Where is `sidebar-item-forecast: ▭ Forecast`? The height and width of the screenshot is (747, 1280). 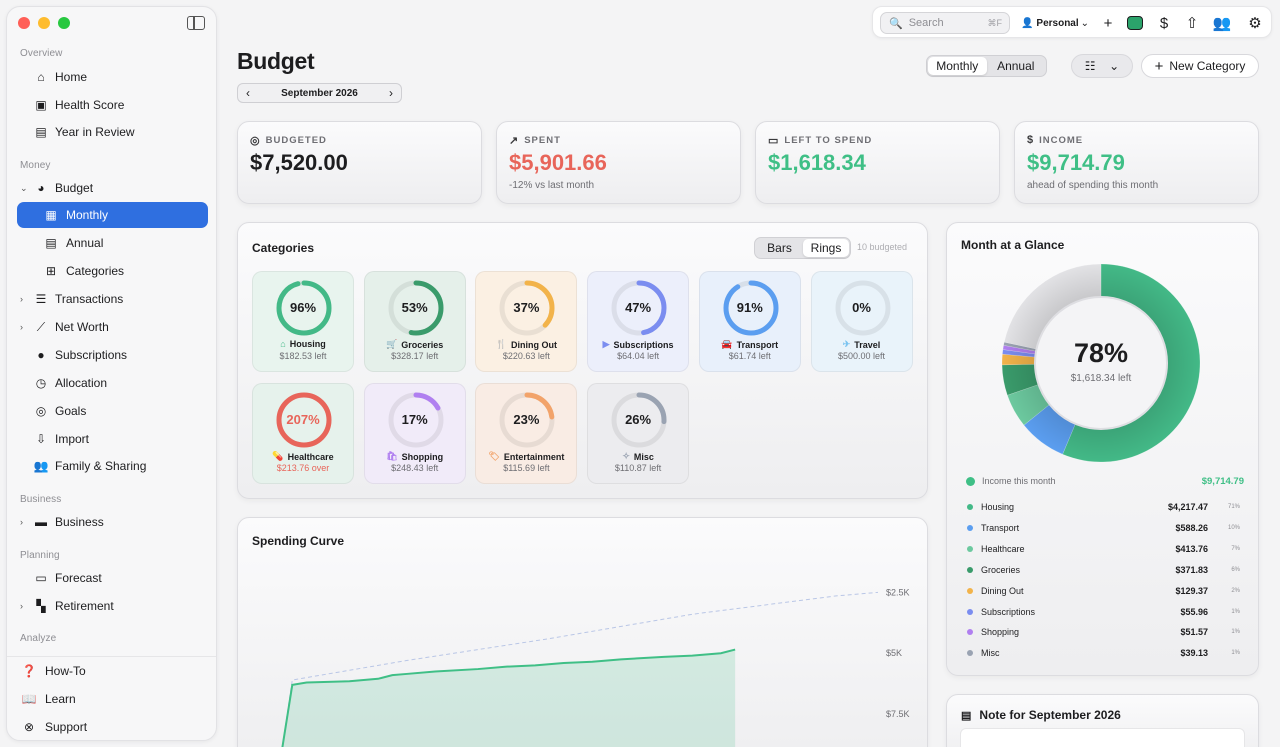 sidebar-item-forecast: ▭ Forecast is located at coordinates (112, 578).